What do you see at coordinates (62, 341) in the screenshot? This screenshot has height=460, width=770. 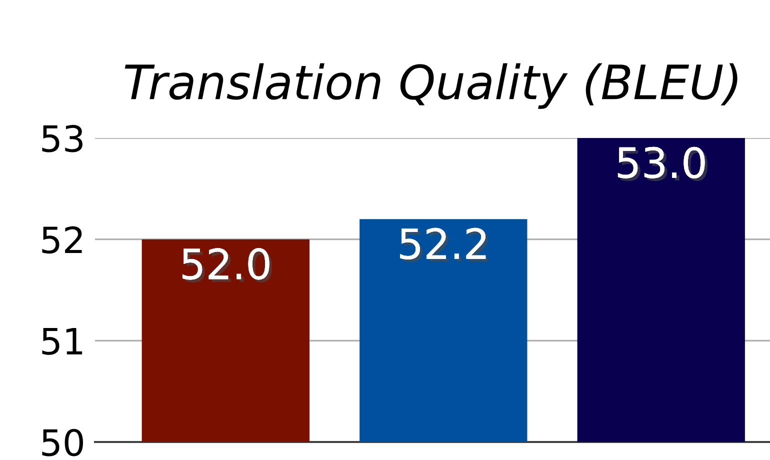 I see `y-tick-label: 51` at bounding box center [62, 341].